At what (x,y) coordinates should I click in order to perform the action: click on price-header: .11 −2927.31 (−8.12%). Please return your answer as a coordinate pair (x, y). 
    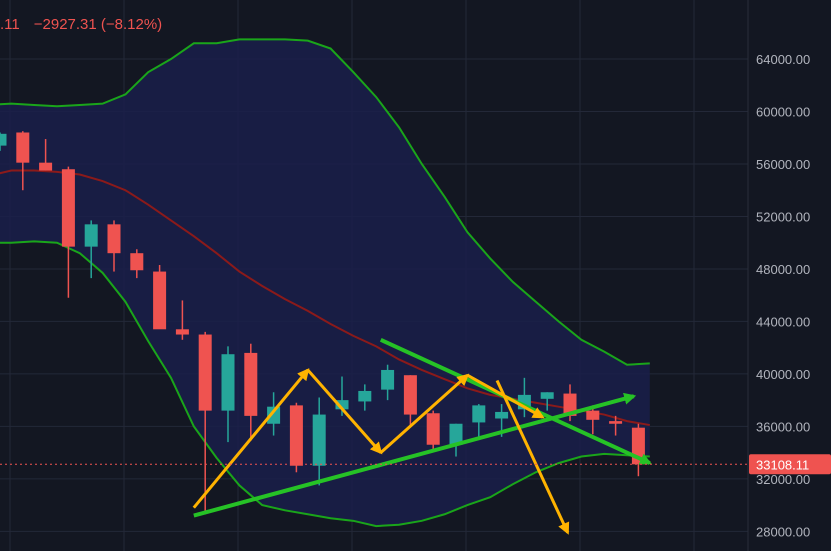
    Looking at the image, I should click on (88, 27).